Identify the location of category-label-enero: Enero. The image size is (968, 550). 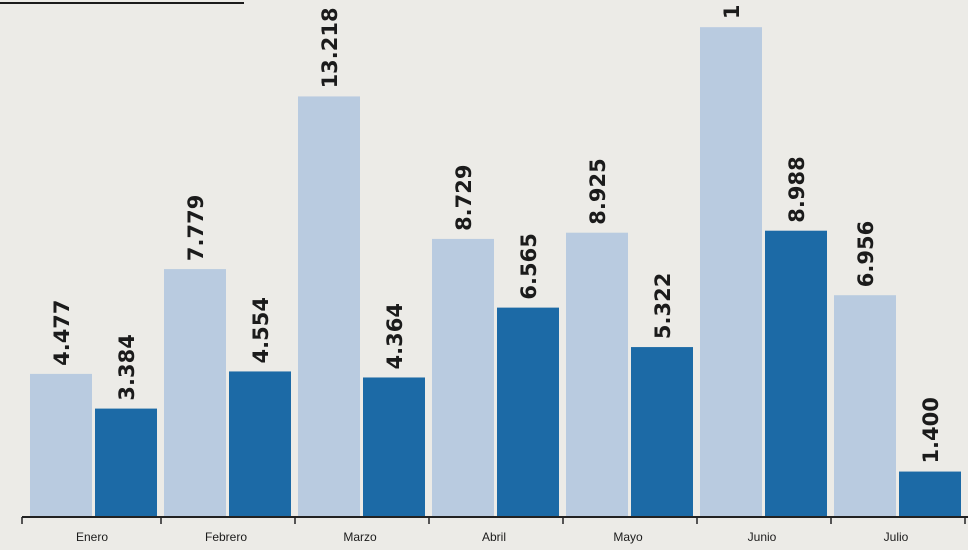
(92, 537).